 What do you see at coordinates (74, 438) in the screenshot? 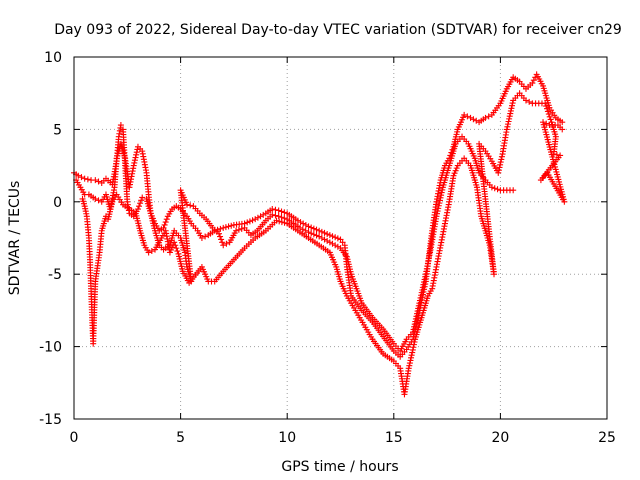
I see `x-tick-label: 0` at bounding box center [74, 438].